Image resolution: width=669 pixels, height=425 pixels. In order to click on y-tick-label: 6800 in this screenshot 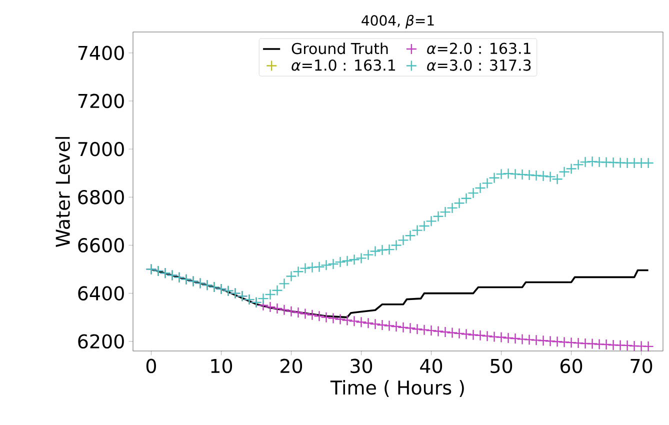, I will do `click(101, 197)`.